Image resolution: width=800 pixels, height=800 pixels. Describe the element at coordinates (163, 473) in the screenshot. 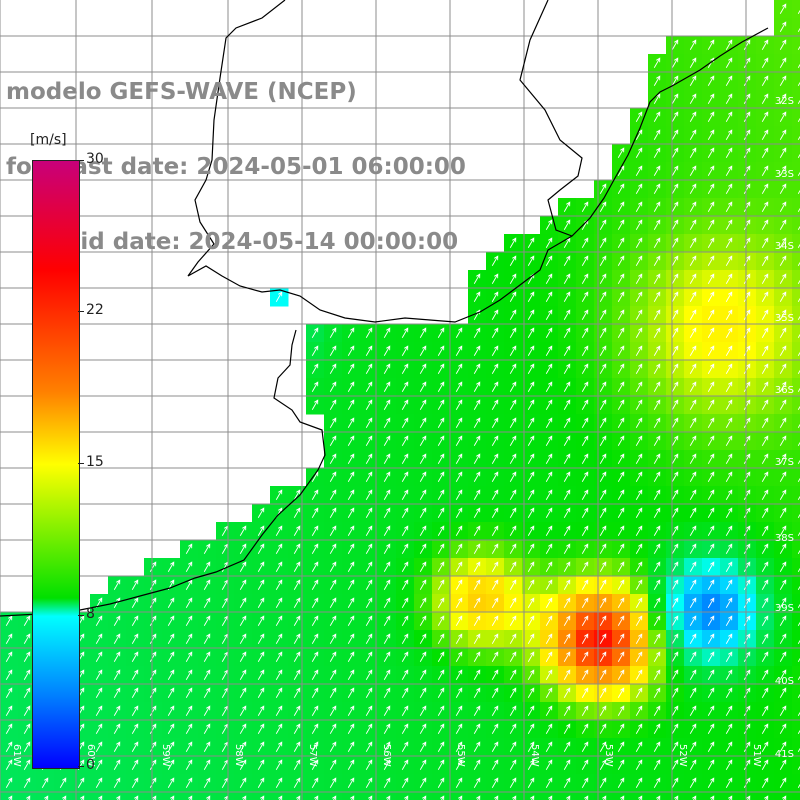

I see `coastline-argentina` at that location.